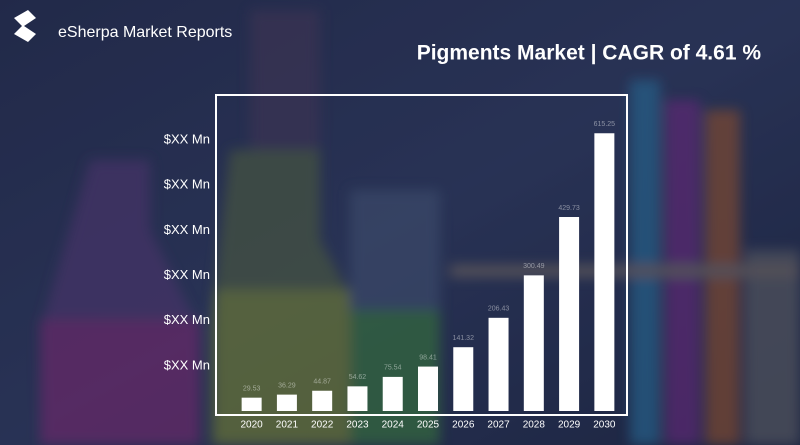  Describe the element at coordinates (358, 377) in the screenshot. I see `data-label: 54.62` at that location.